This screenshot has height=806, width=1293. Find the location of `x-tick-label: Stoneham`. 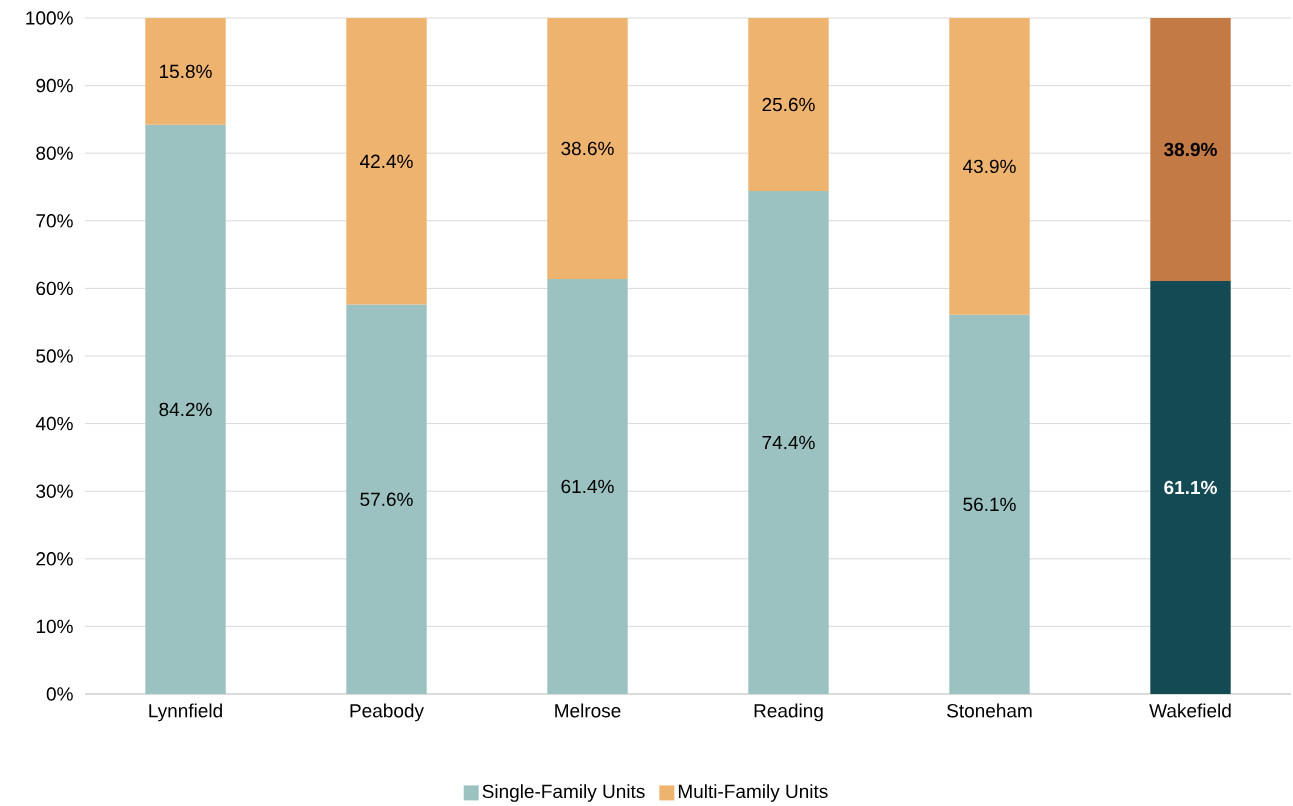

x-tick-label: Stoneham is located at coordinates (989, 710).